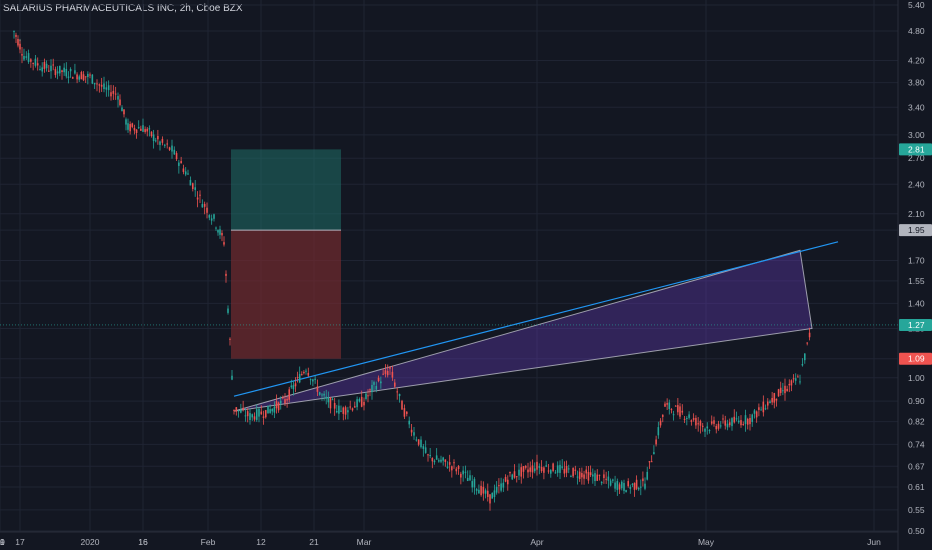  I want to click on time-tick-label: 17, so click(20, 542).